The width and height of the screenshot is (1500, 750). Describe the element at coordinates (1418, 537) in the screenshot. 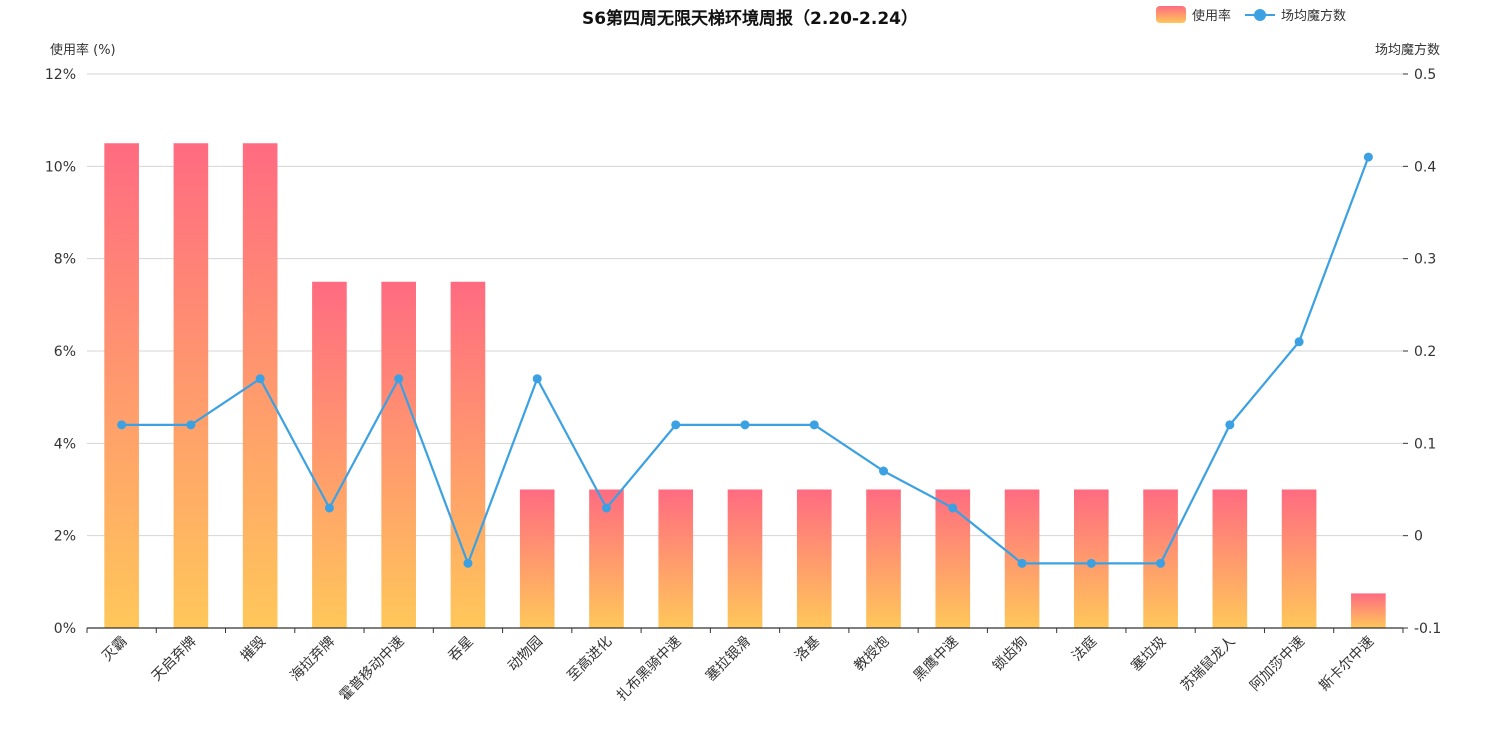

I see `y2-tick-label: 0` at that location.